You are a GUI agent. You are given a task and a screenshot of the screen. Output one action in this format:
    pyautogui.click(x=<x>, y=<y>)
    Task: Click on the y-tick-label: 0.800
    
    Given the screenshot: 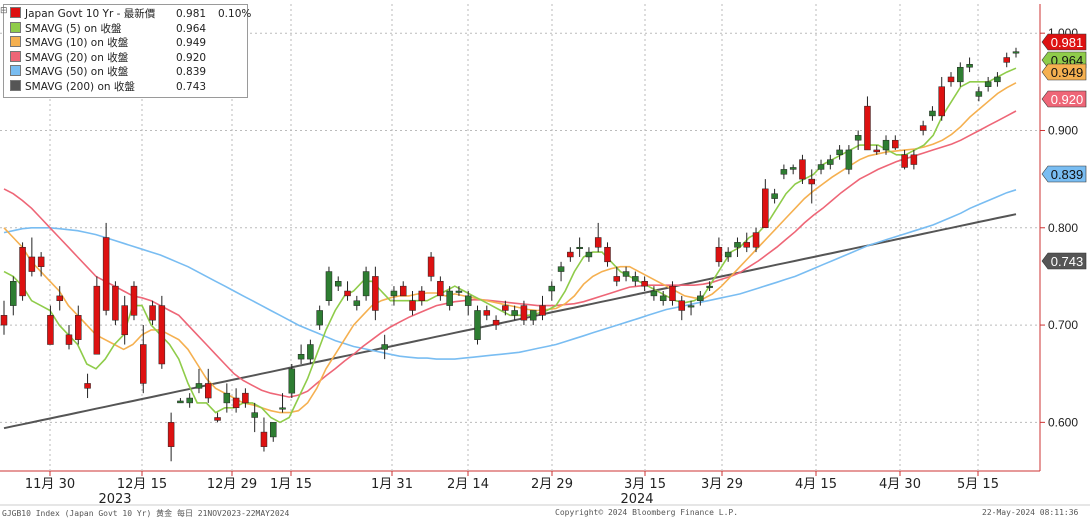 What is the action you would take?
    pyautogui.click(x=1063, y=228)
    